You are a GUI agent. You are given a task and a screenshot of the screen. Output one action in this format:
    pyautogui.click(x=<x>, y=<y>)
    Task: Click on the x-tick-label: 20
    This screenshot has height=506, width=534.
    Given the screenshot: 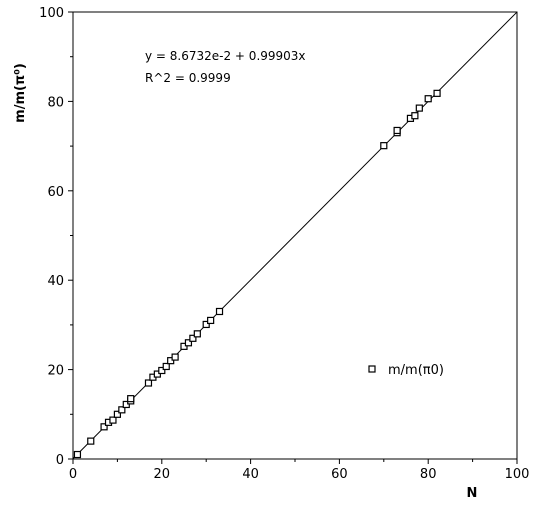 What is the action you would take?
    pyautogui.click(x=162, y=474)
    